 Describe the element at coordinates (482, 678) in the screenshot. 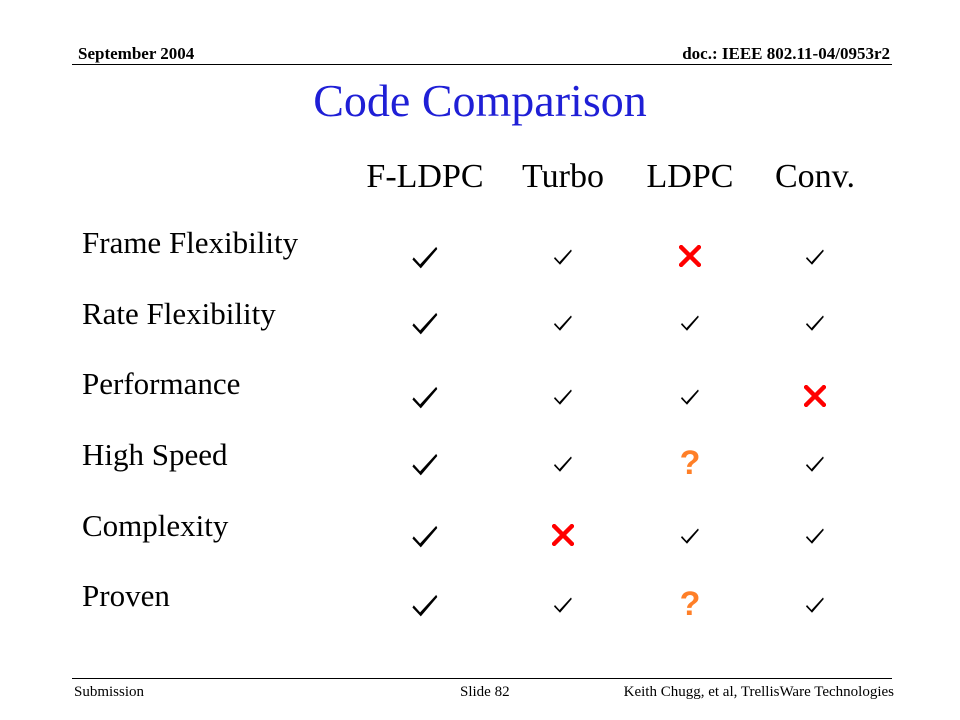

I see `footer-rule` at that location.